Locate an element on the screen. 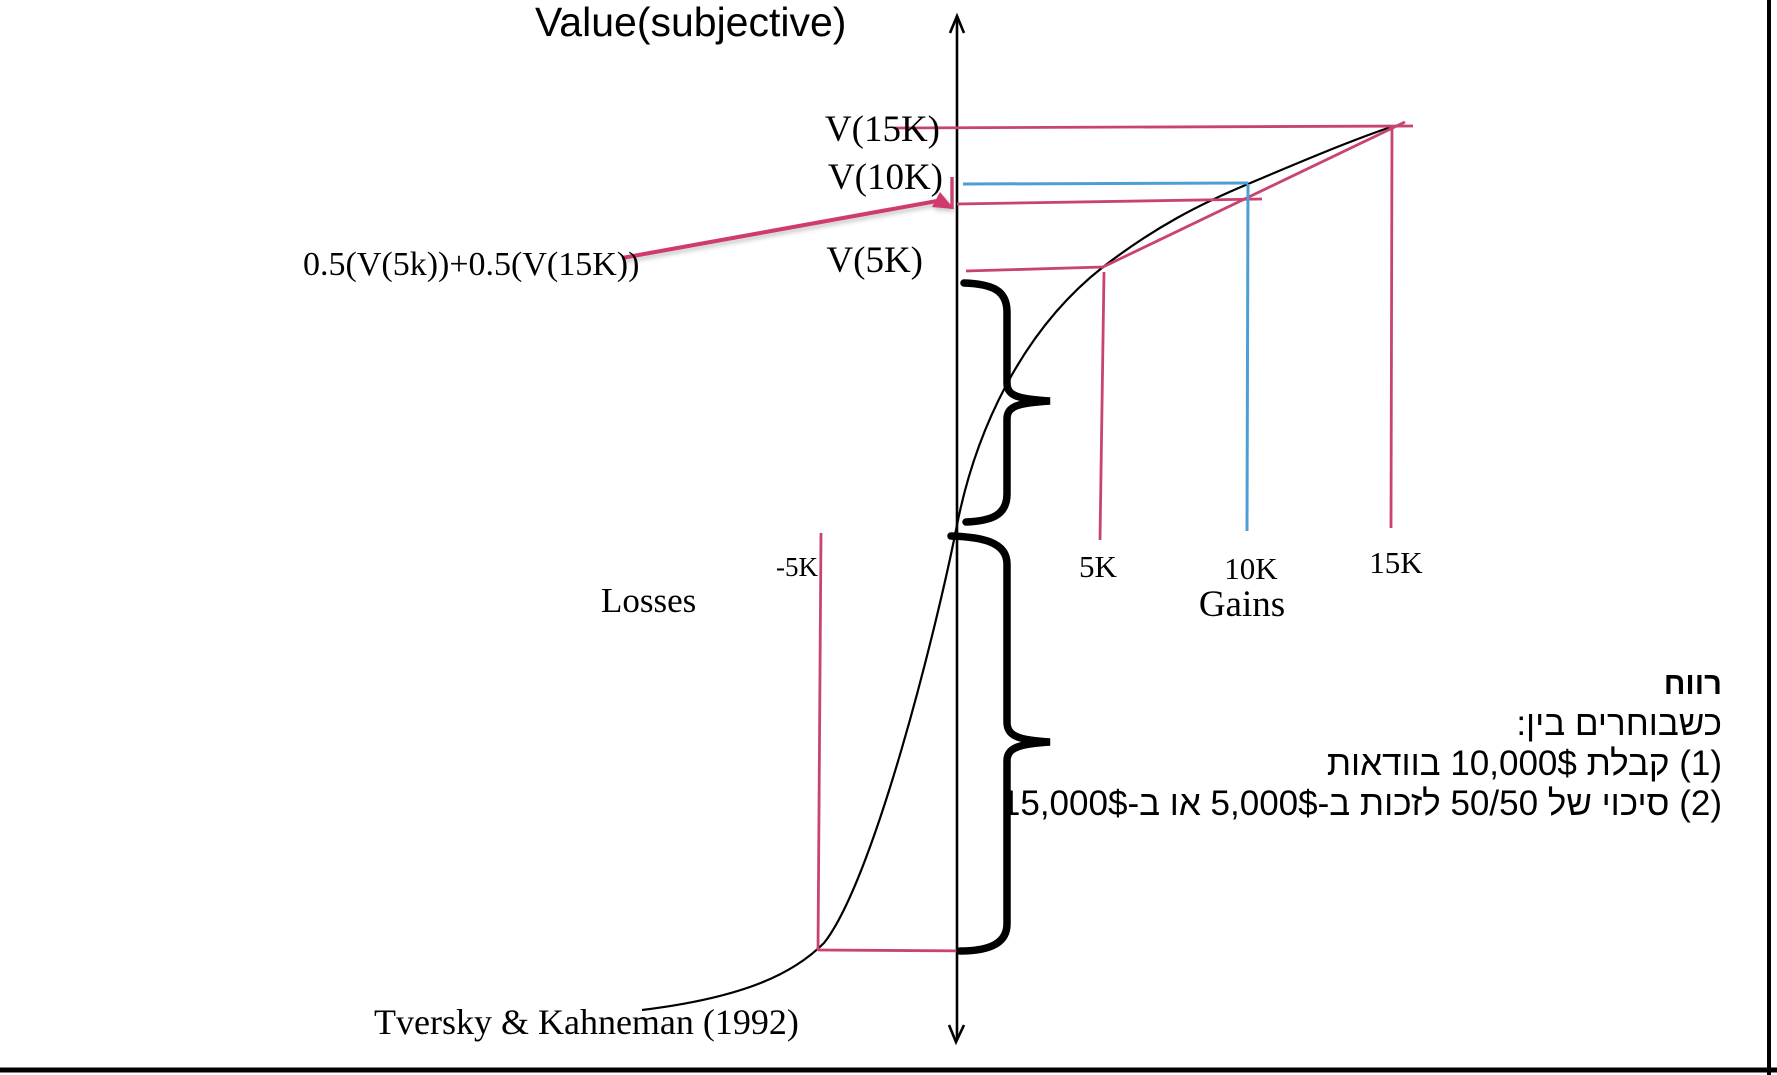 The image size is (1777, 1075). v5k-label: V(5K) is located at coordinates (874, 260).